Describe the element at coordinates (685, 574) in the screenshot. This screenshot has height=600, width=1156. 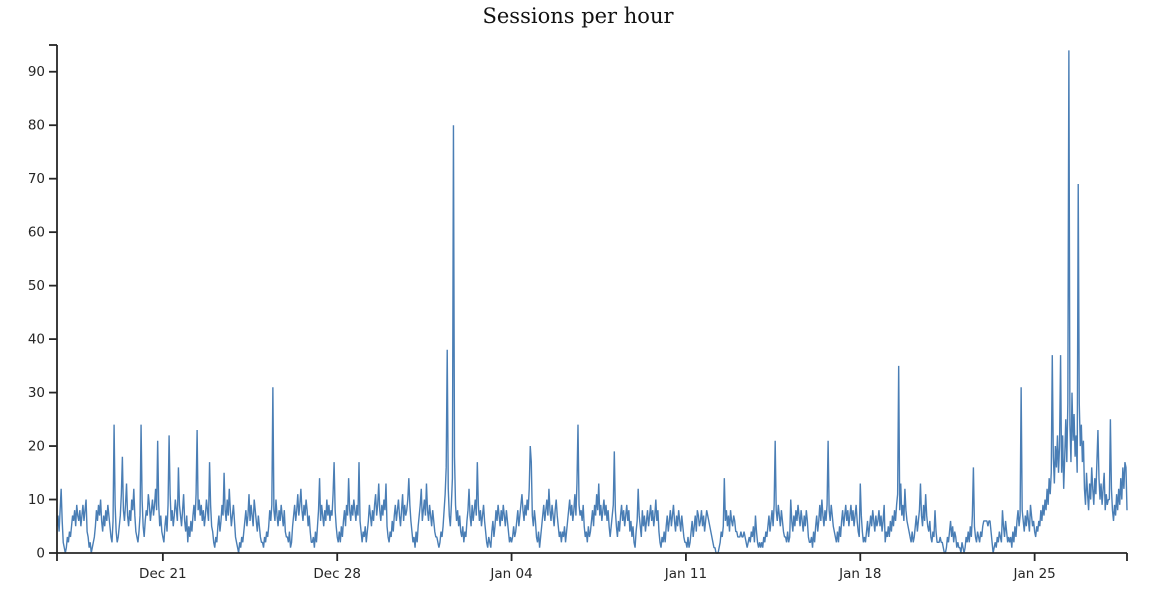
I see `x-tick-label: Jan 11` at that location.